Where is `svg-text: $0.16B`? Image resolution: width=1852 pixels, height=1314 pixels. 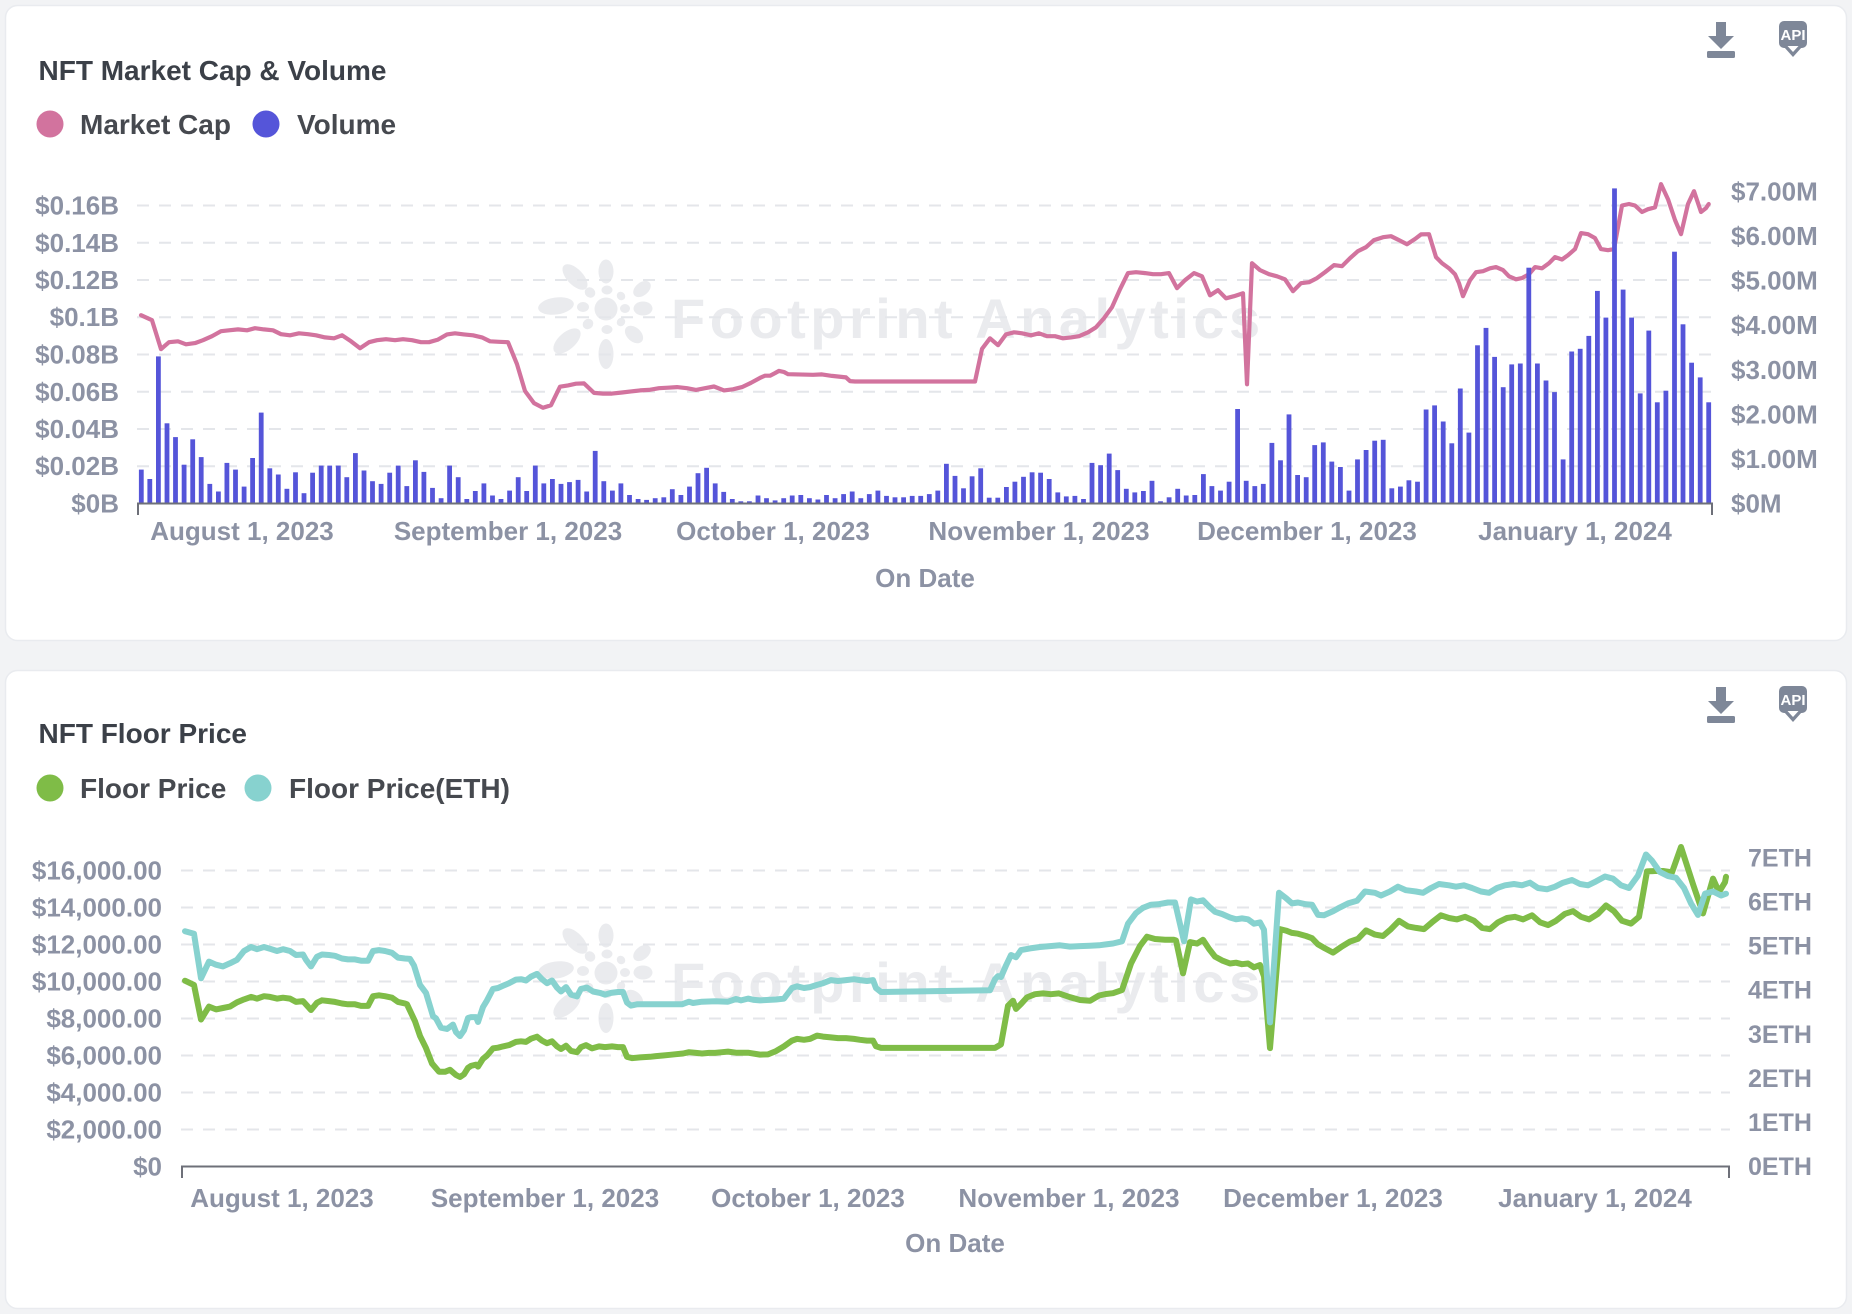
svg-text: $0.16B is located at coordinates (77, 206).